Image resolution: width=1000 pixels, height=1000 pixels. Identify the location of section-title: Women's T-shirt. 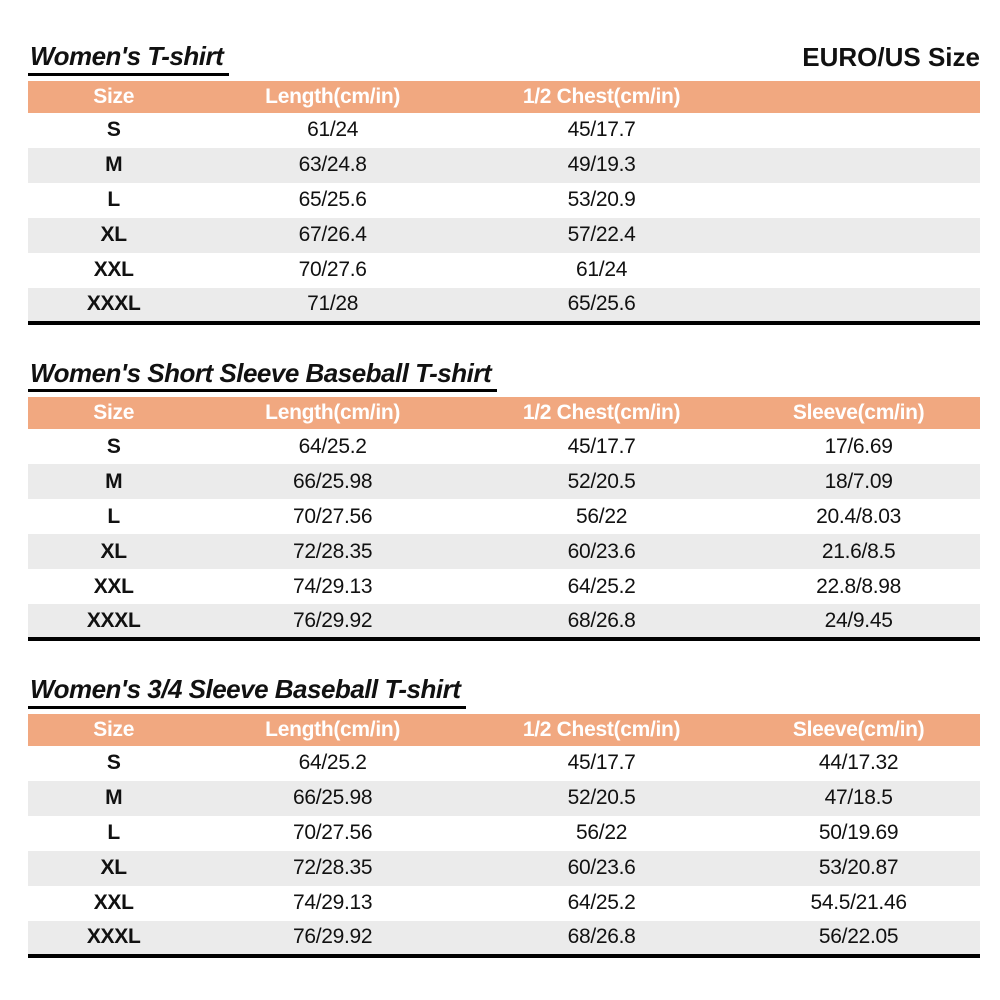
(129, 59).